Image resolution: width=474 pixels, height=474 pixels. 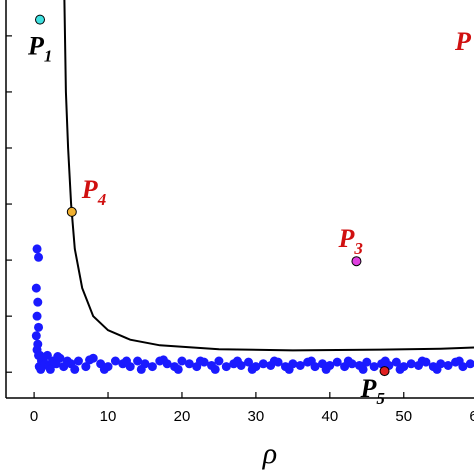 I want to click on point-label: P4, so click(x=93, y=192).